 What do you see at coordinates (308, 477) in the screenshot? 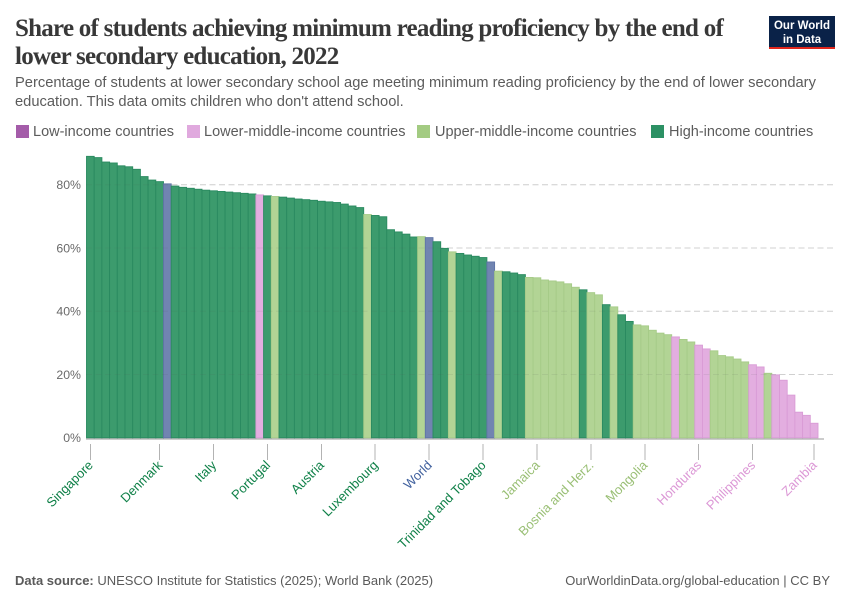
I see `svg-text: Austria` at bounding box center [308, 477].